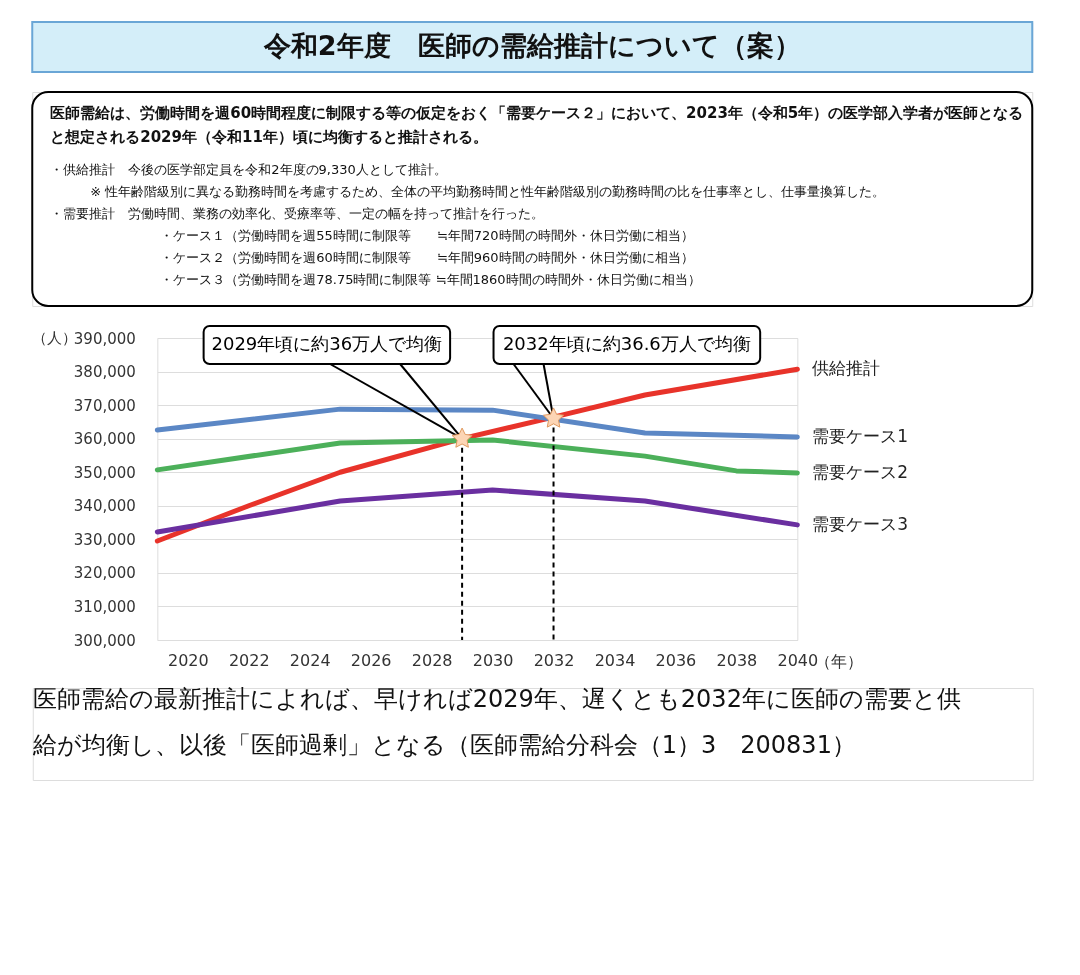  Describe the element at coordinates (327, 343) in the screenshot. I see `annotation: 2029年頃に約36万人で均衡` at that location.